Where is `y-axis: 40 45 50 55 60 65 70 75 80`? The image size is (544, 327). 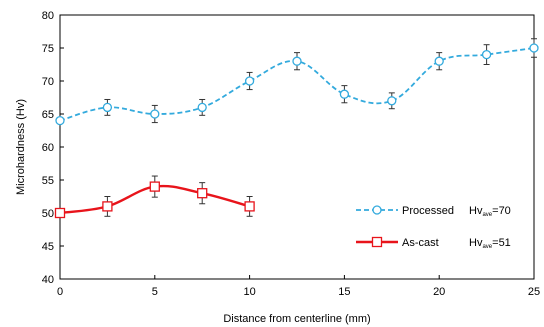 y-axis: 40 45 50 55 60 65 70 75 80 is located at coordinates (53, 148).